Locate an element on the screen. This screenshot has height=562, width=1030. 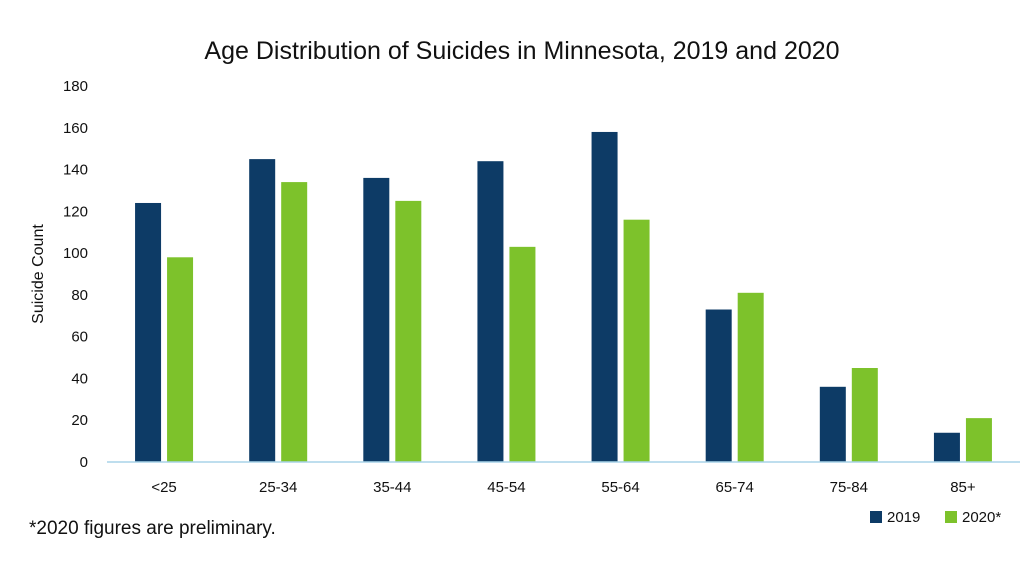
y-tick-label: 100 is located at coordinates (75, 253).